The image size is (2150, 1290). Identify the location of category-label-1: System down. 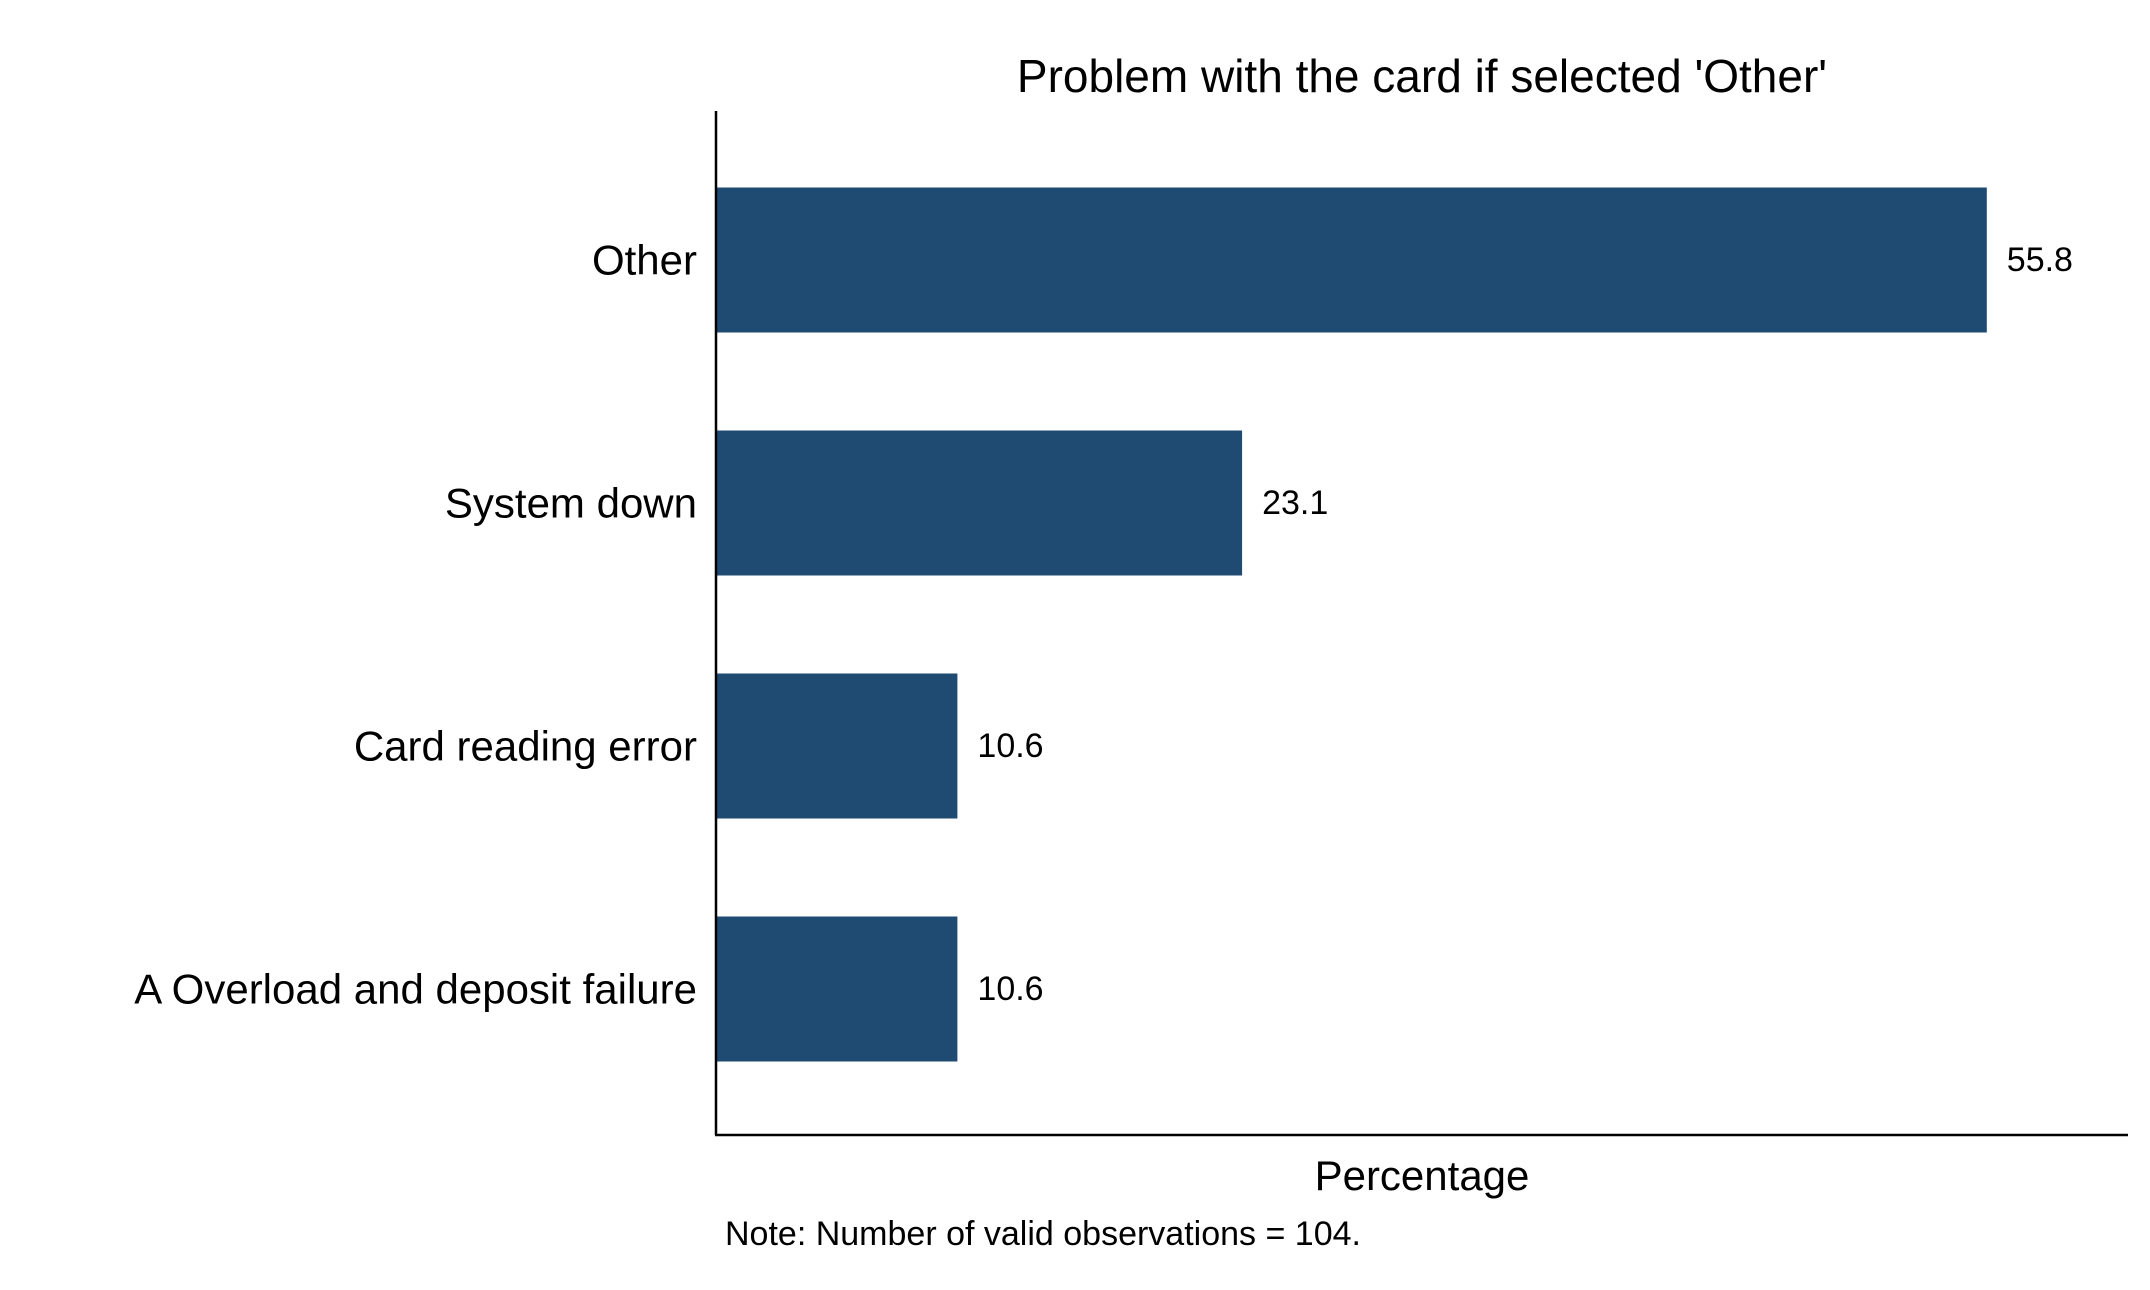
(571, 503).